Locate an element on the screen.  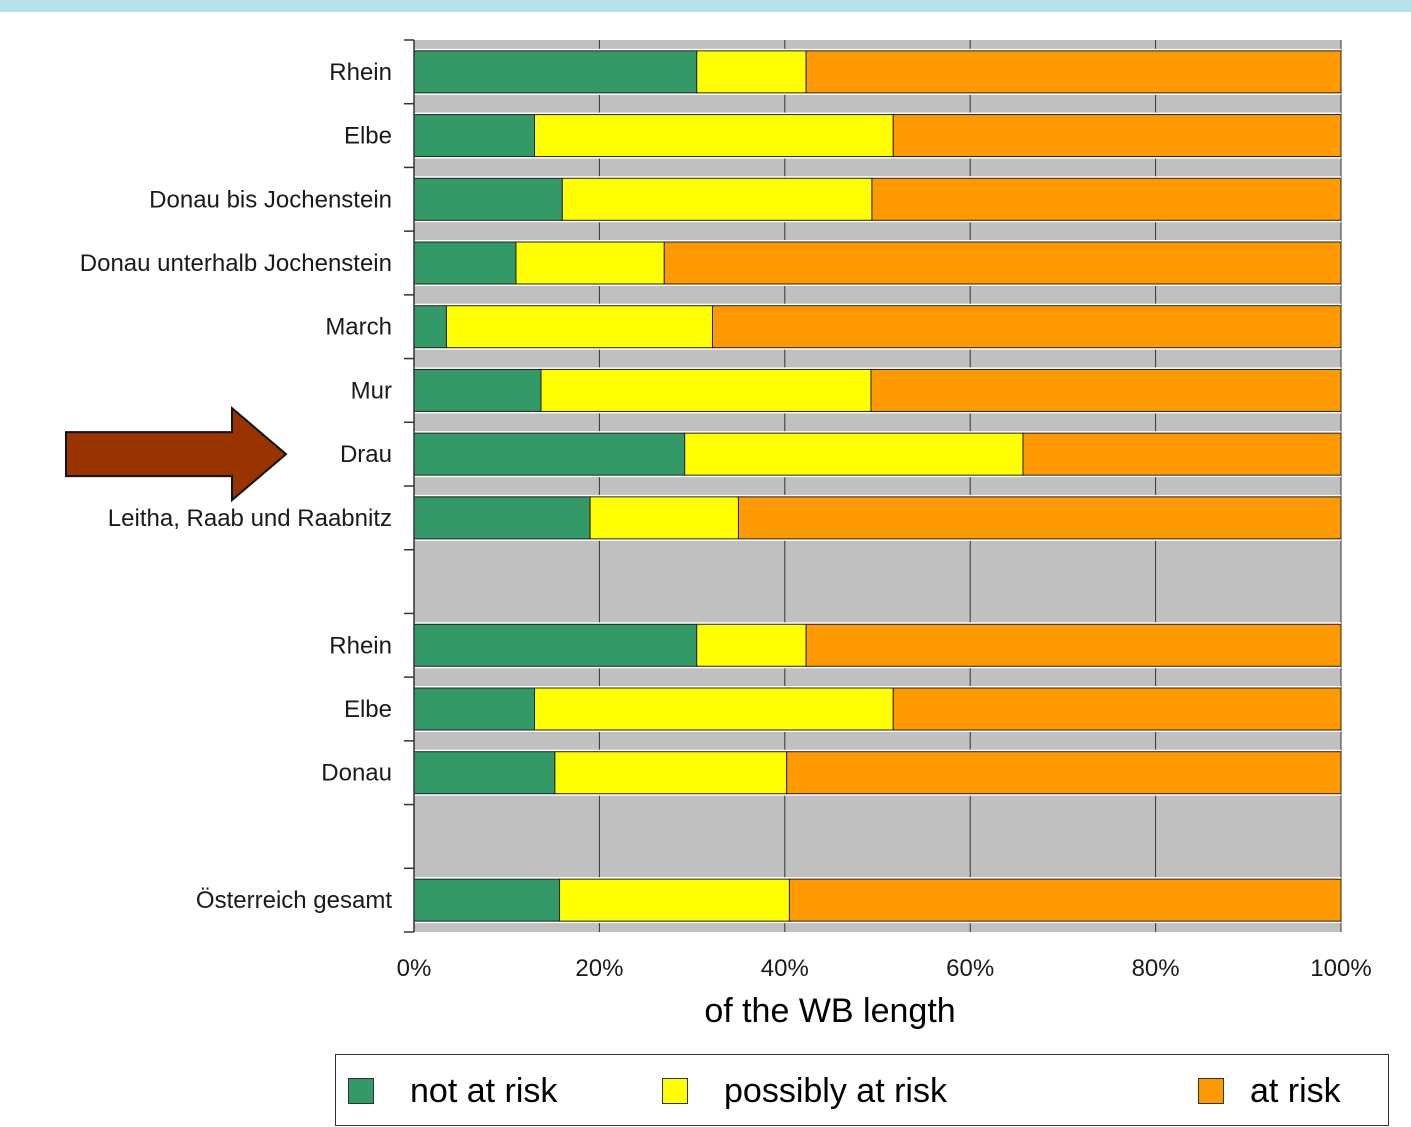
arrow-annotation-icon is located at coordinates (176, 454).